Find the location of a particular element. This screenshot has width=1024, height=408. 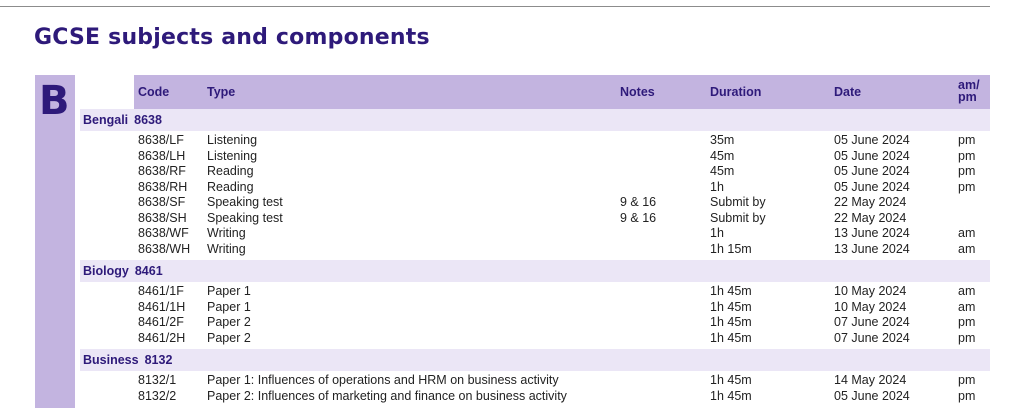

section-letter-tab: B is located at coordinates (55, 241).